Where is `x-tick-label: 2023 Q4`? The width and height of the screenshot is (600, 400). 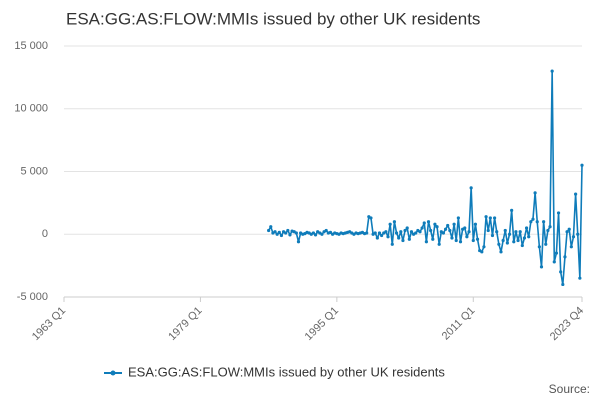 x-tick-label: 2023 Q4 is located at coordinates (567, 324).